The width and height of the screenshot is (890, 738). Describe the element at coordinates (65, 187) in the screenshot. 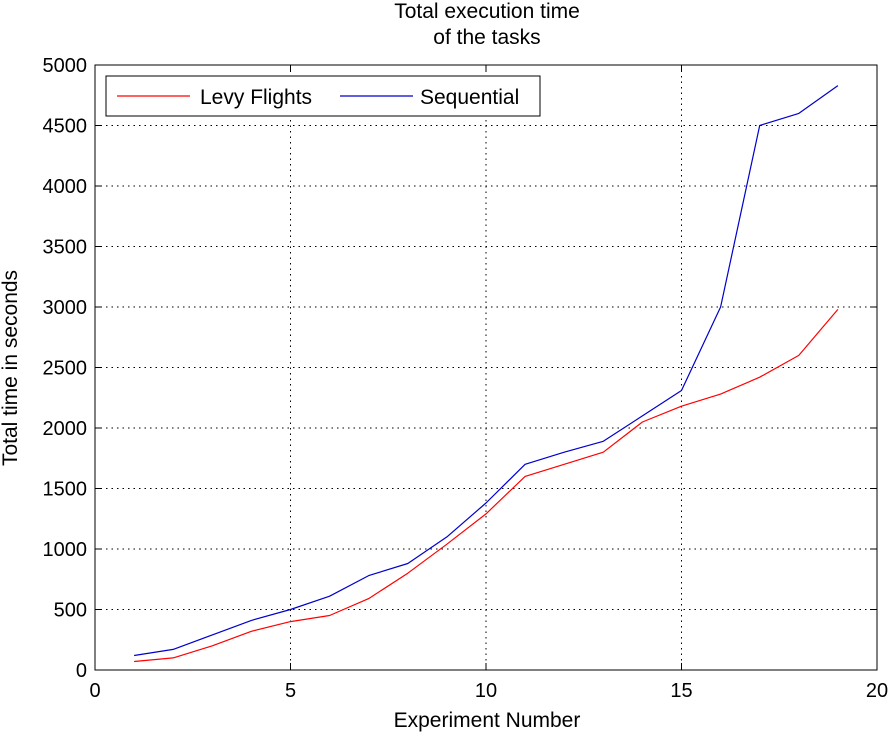

I see `y-tick-label: 4000` at that location.